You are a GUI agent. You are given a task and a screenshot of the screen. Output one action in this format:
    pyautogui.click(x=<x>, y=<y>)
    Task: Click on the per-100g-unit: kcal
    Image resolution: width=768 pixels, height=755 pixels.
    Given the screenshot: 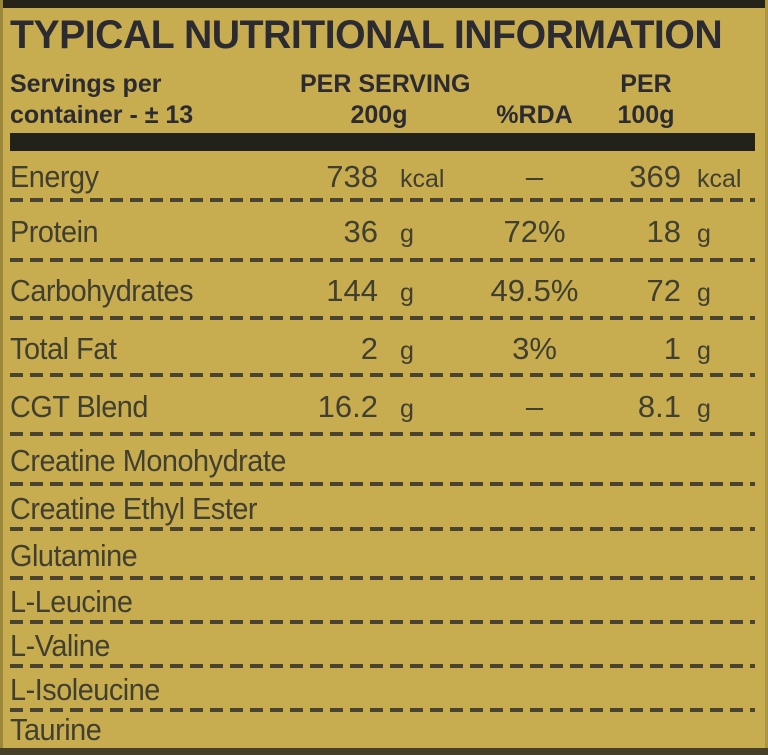 What is the action you would take?
    pyautogui.click(x=719, y=178)
    